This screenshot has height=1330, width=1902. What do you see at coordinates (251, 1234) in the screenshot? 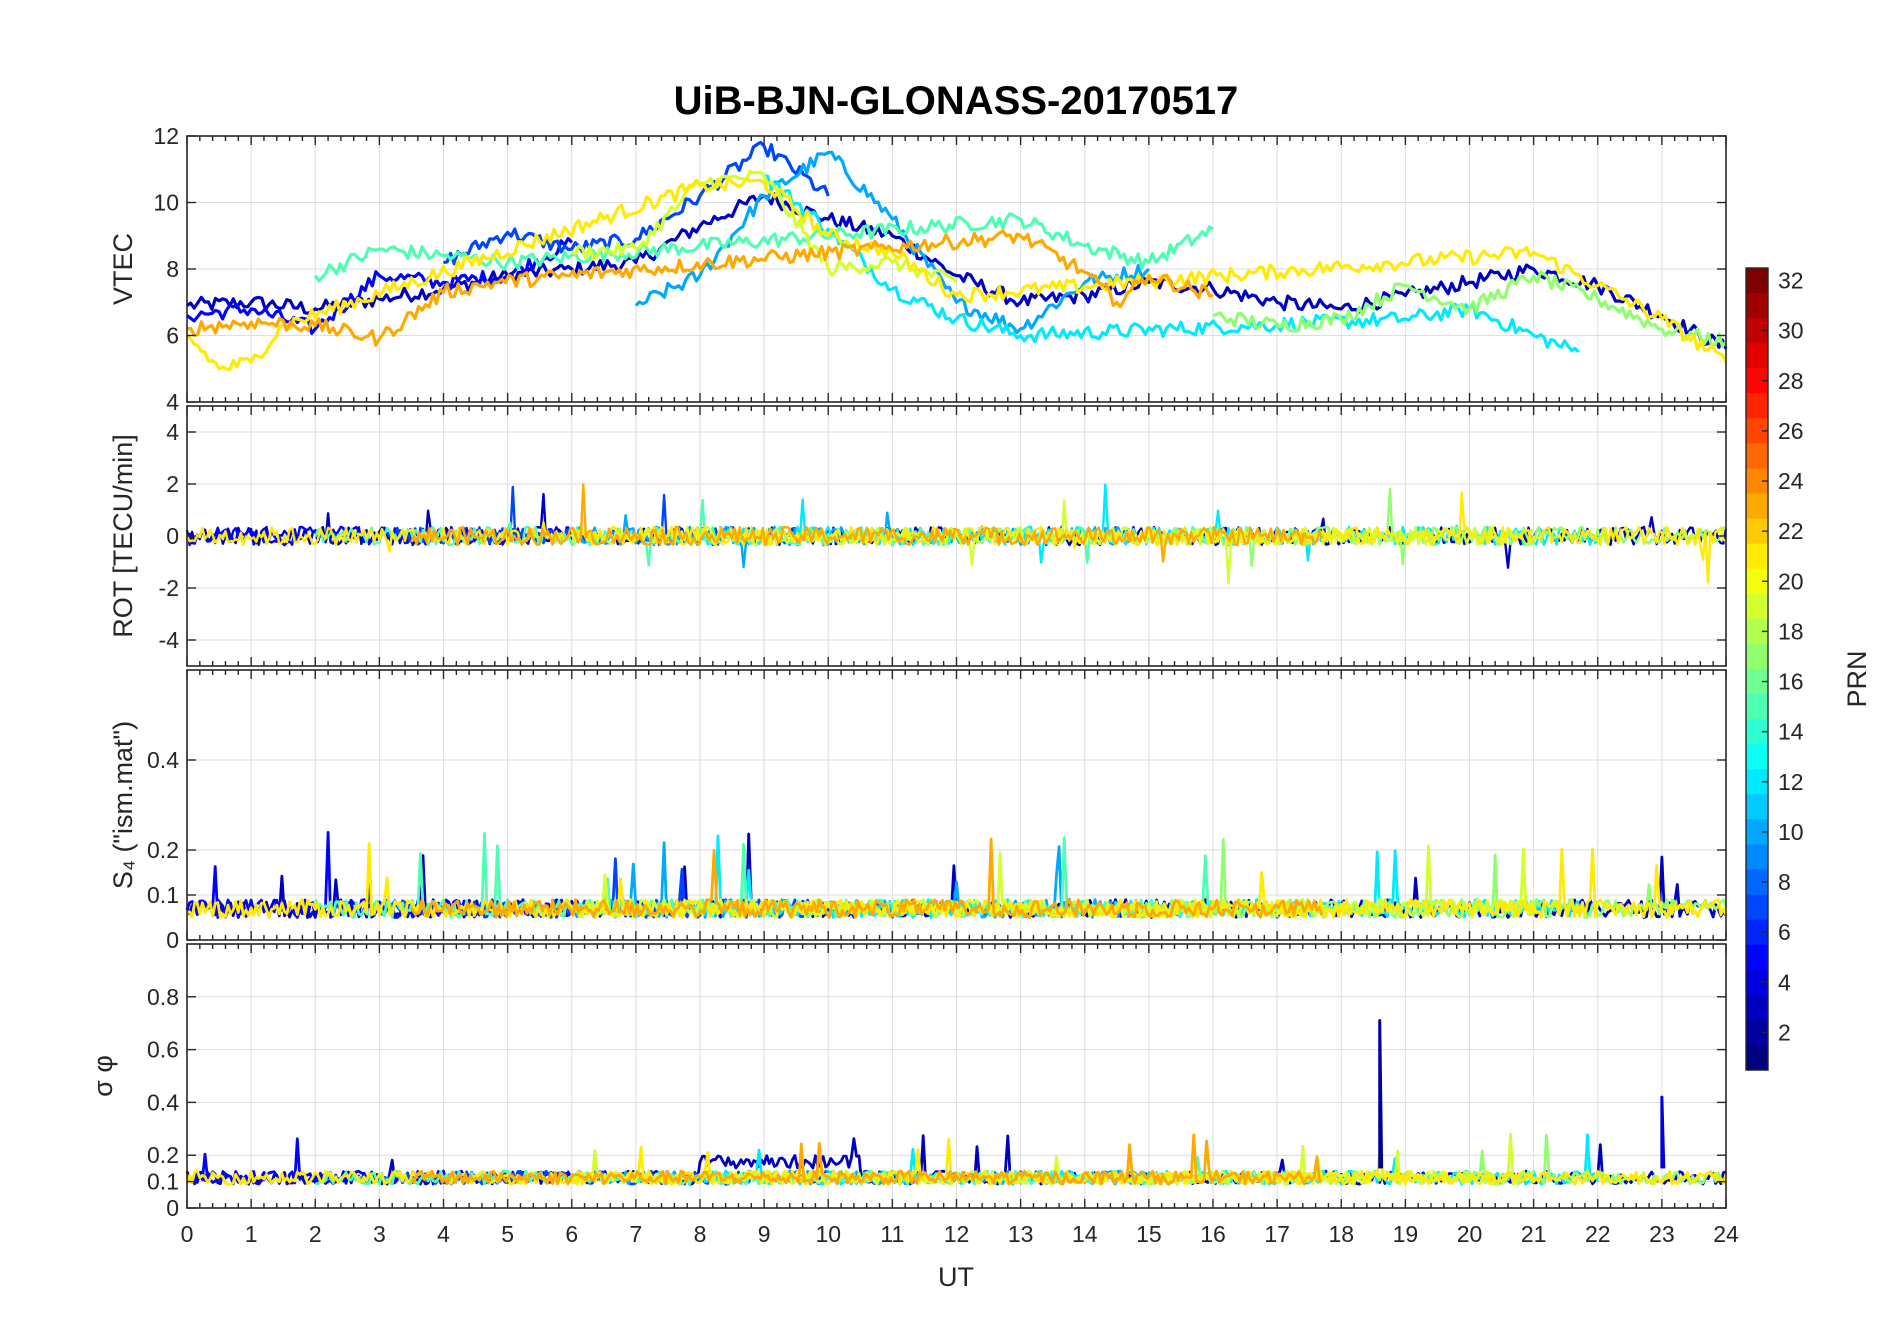
I see `x-tick-label: 1` at bounding box center [251, 1234].